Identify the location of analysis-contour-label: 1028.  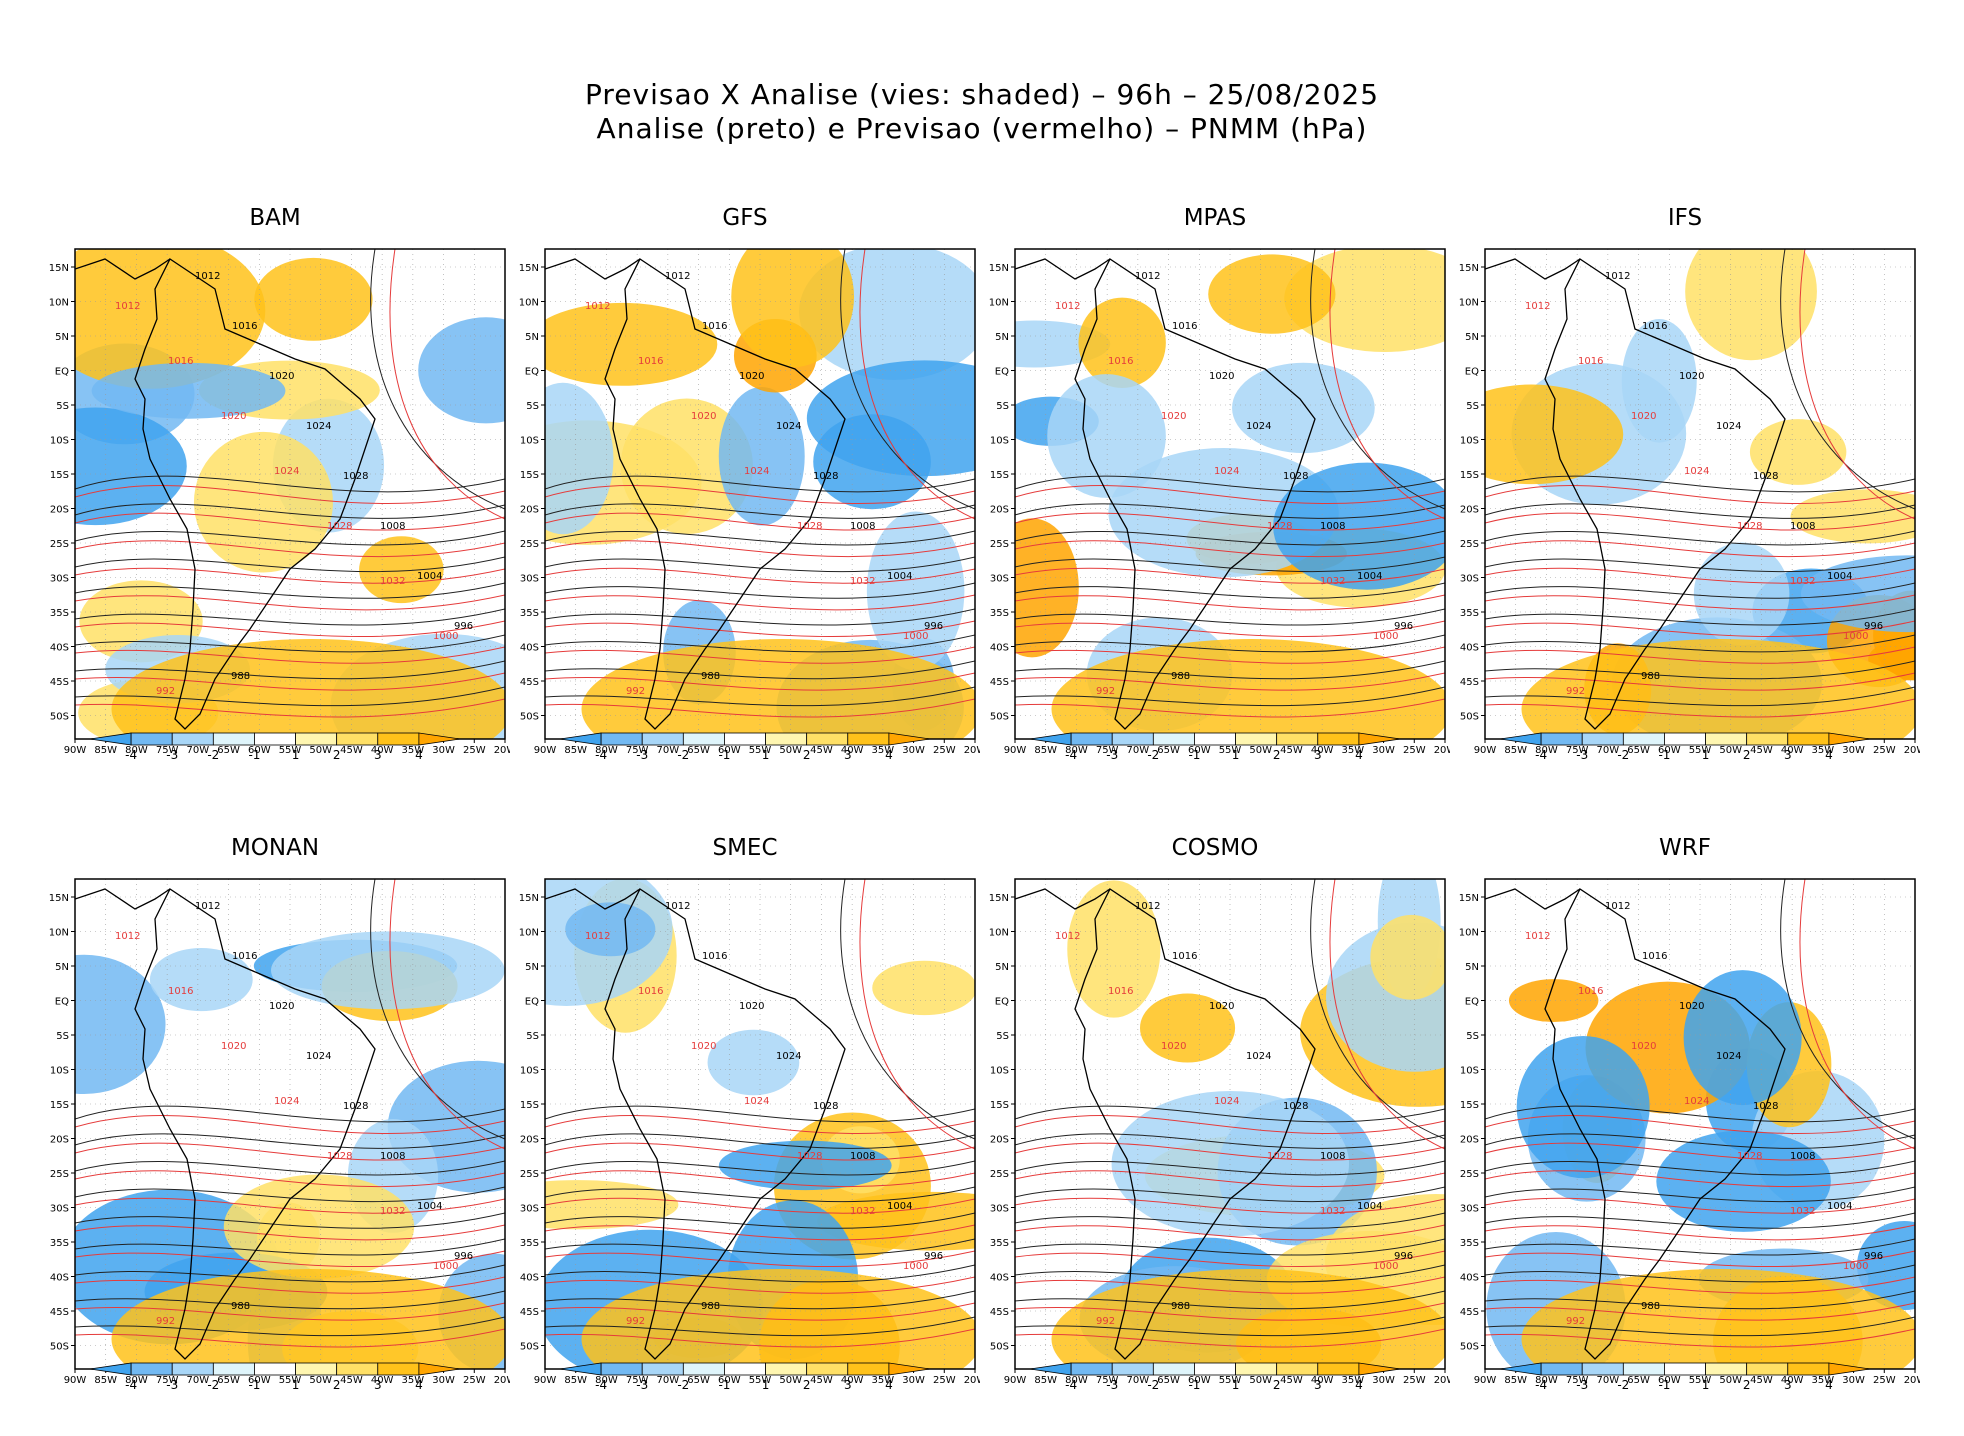
(825, 476).